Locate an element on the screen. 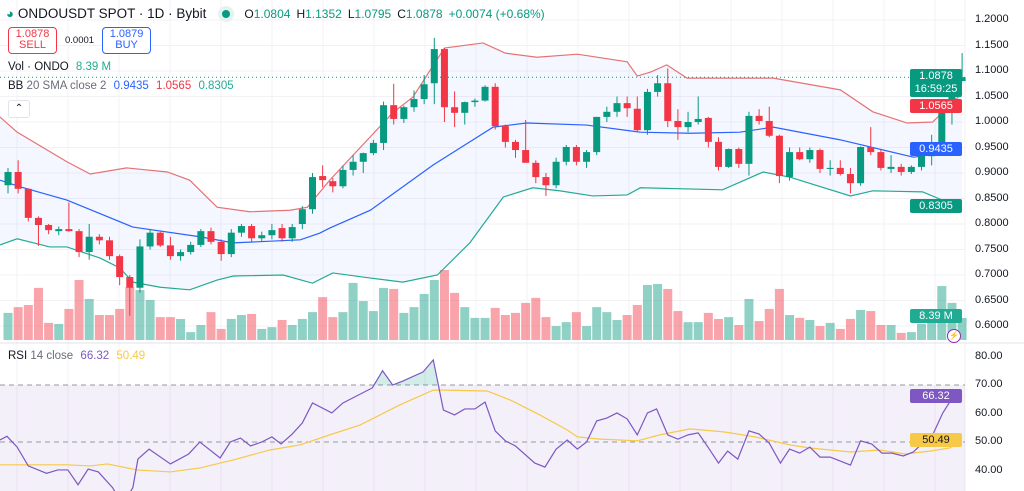 The width and height of the screenshot is (1024, 491). bb-legend: BB 20 SMA close 2 0.9435 1.0565 0.8305 is located at coordinates (121, 86).